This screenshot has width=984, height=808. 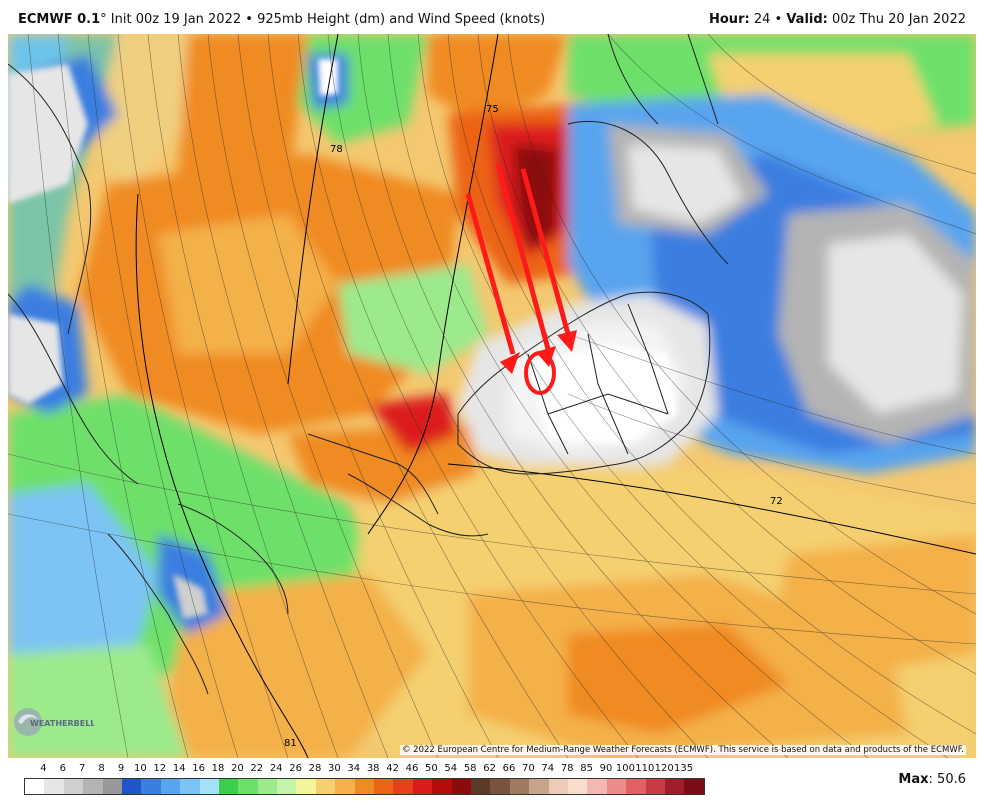 What do you see at coordinates (913, 779) in the screenshot?
I see `max-label: Max` at bounding box center [913, 779].